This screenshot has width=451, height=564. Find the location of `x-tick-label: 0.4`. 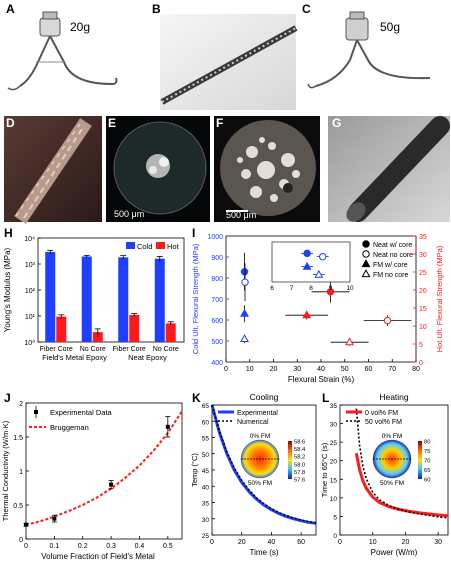

x-tick-label: 0.4 is located at coordinates (140, 546).